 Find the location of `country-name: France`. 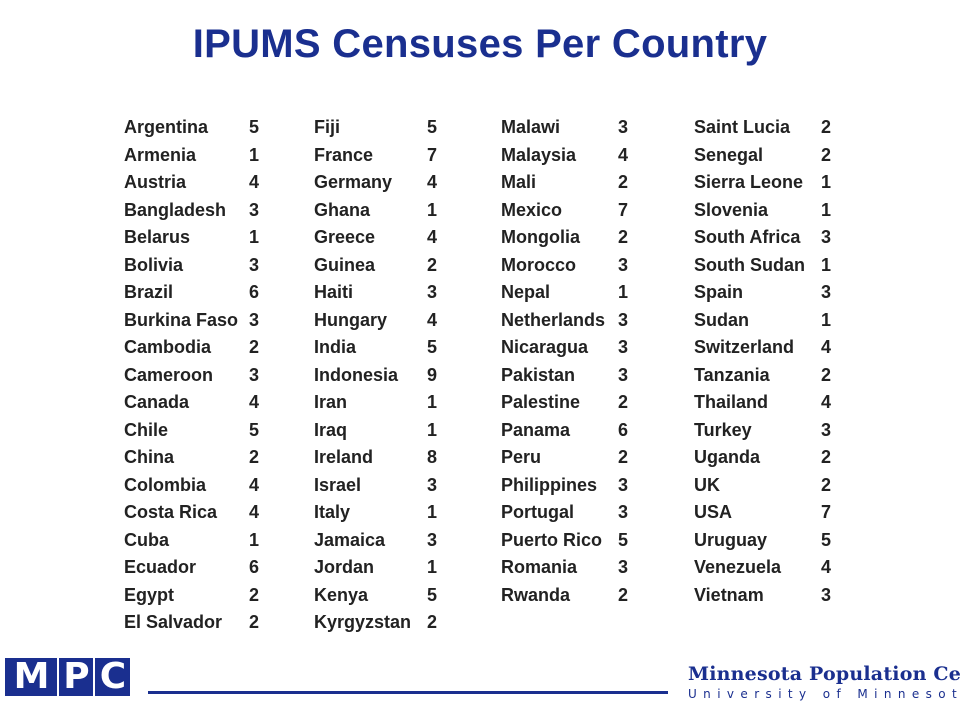

country-name: France is located at coordinates (344, 154).